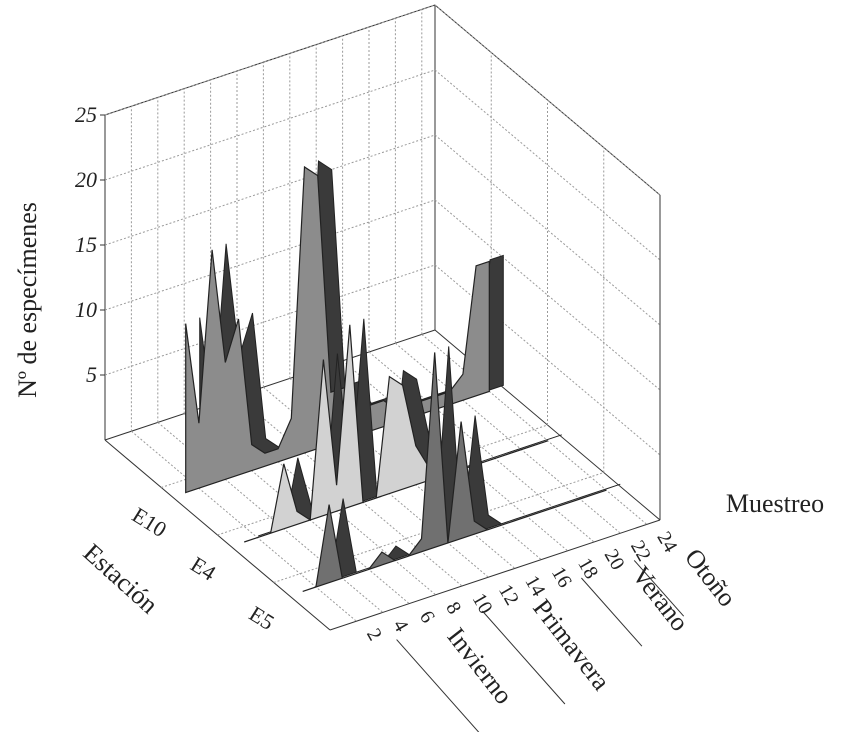  I want to click on x-tick-label: 16, so click(561, 577).